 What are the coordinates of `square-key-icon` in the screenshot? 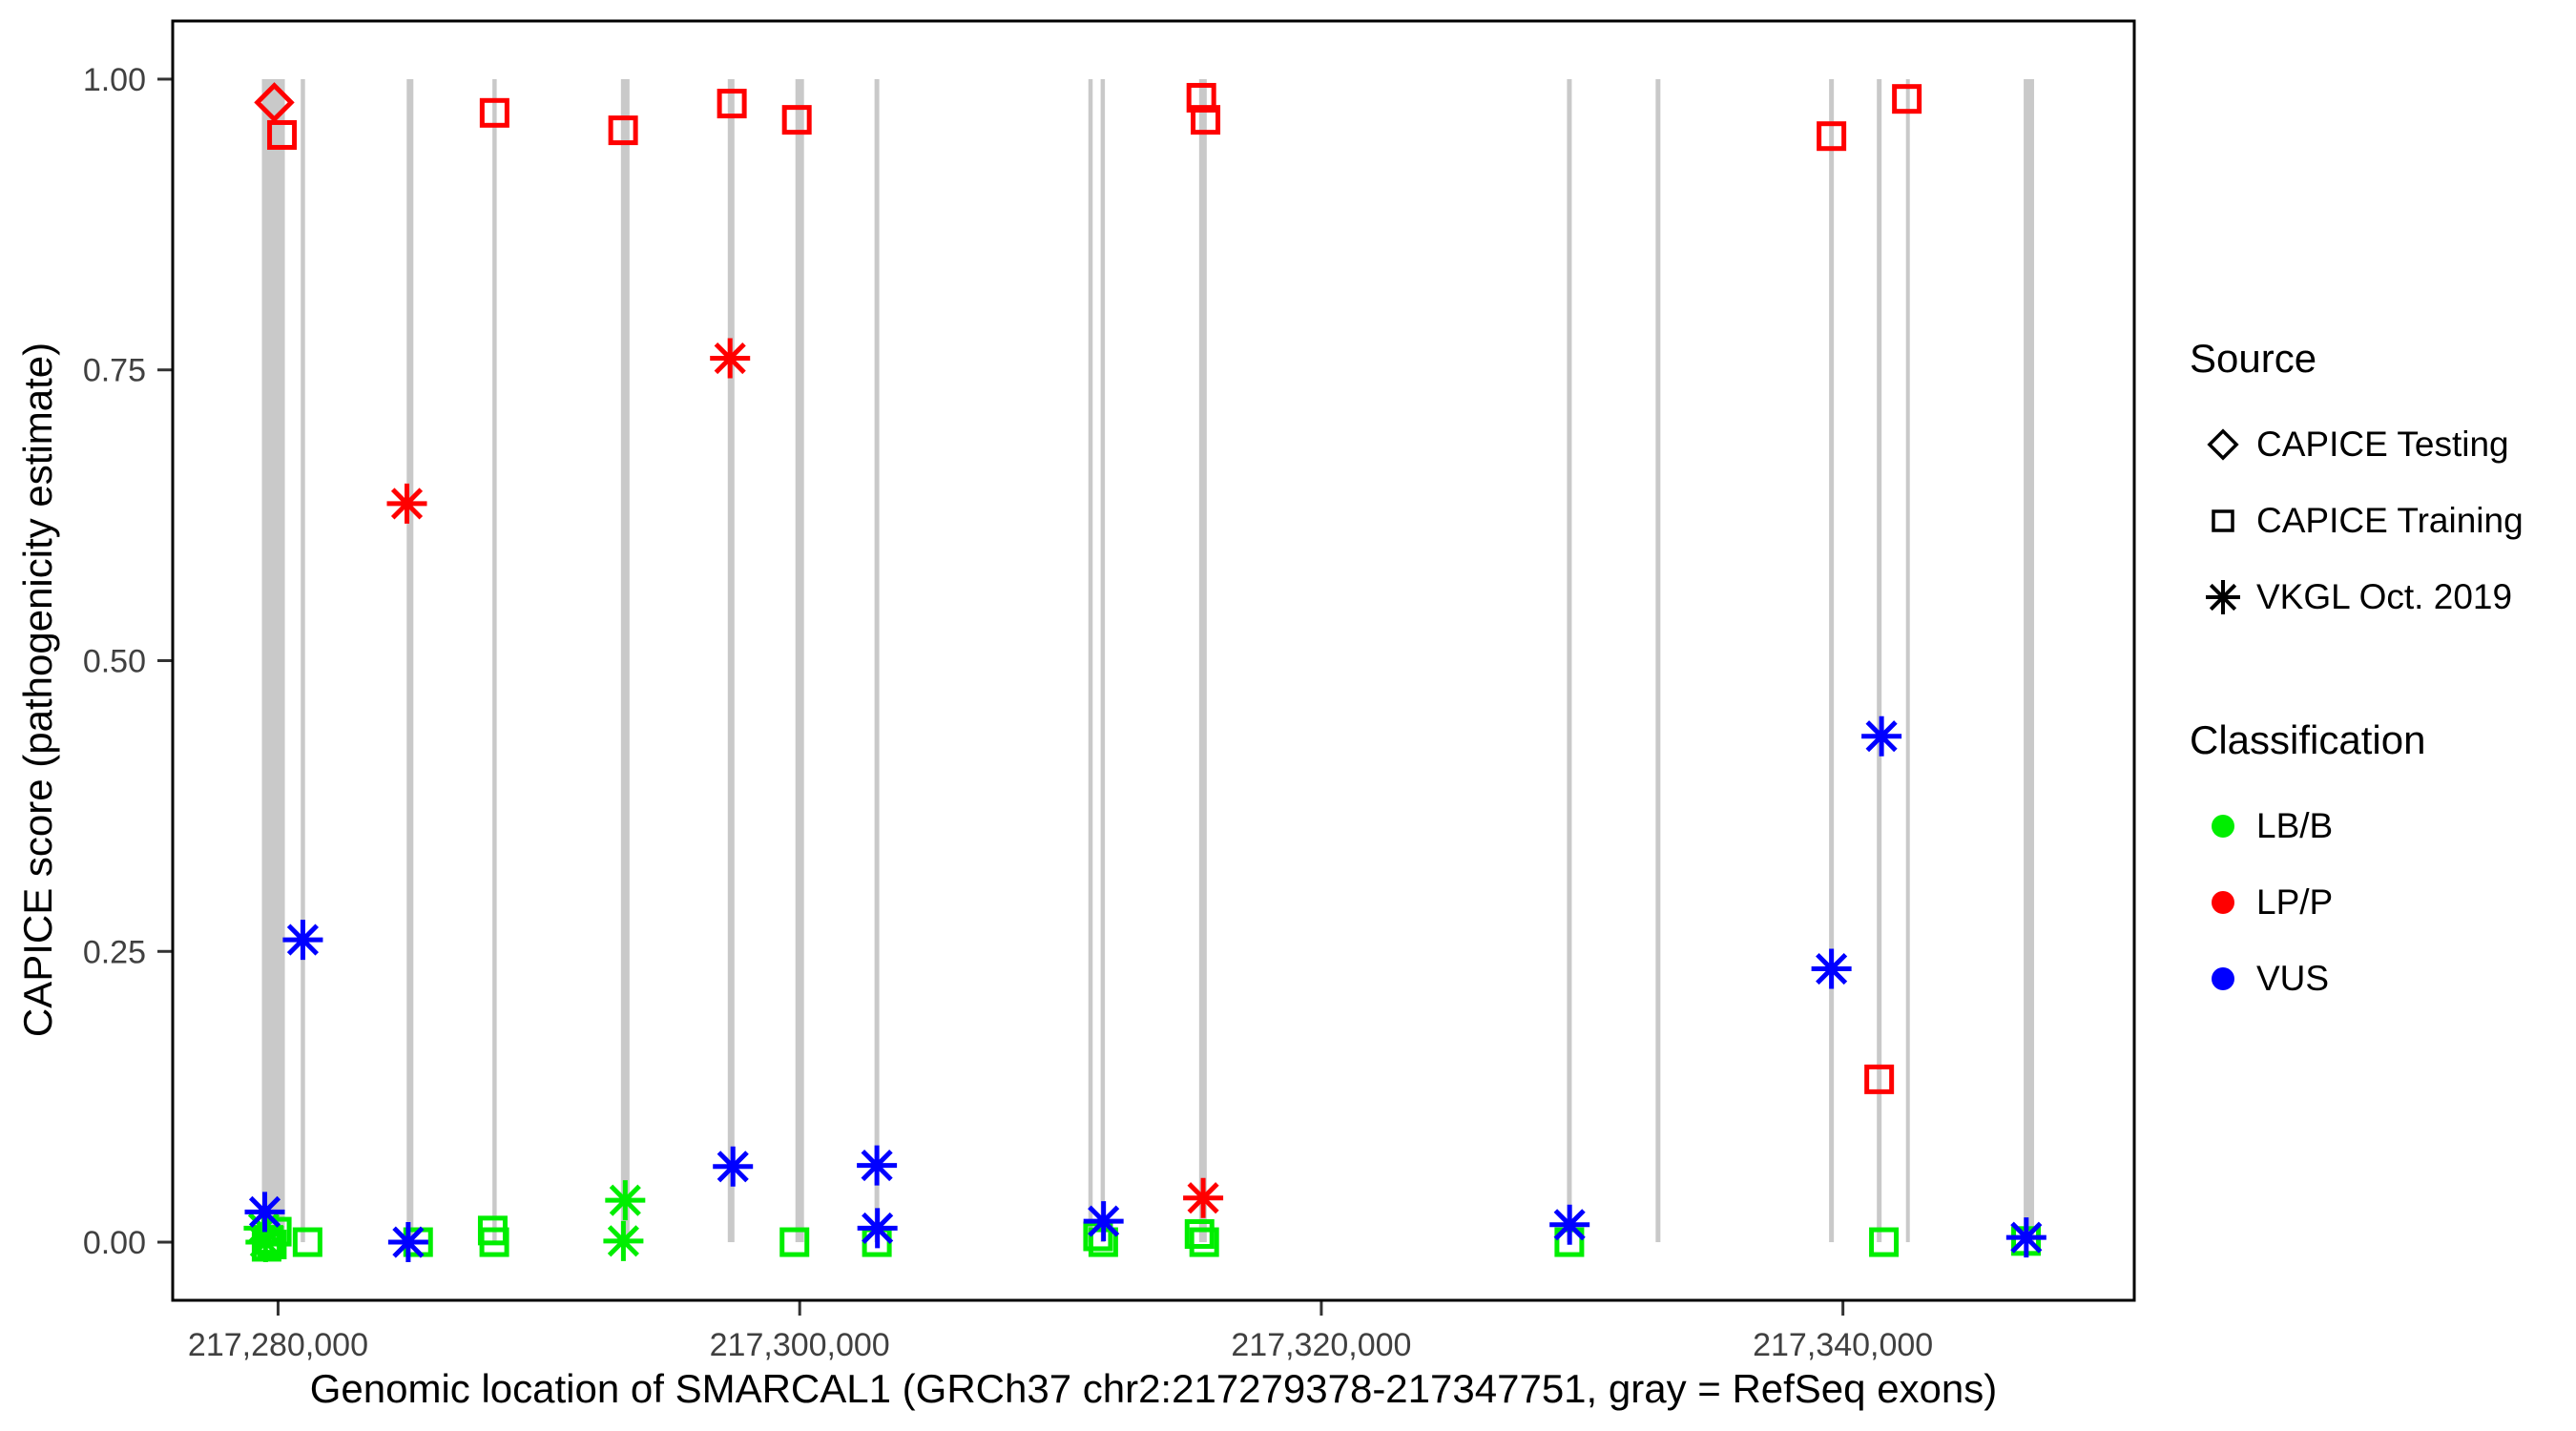 It's located at (2223, 521).